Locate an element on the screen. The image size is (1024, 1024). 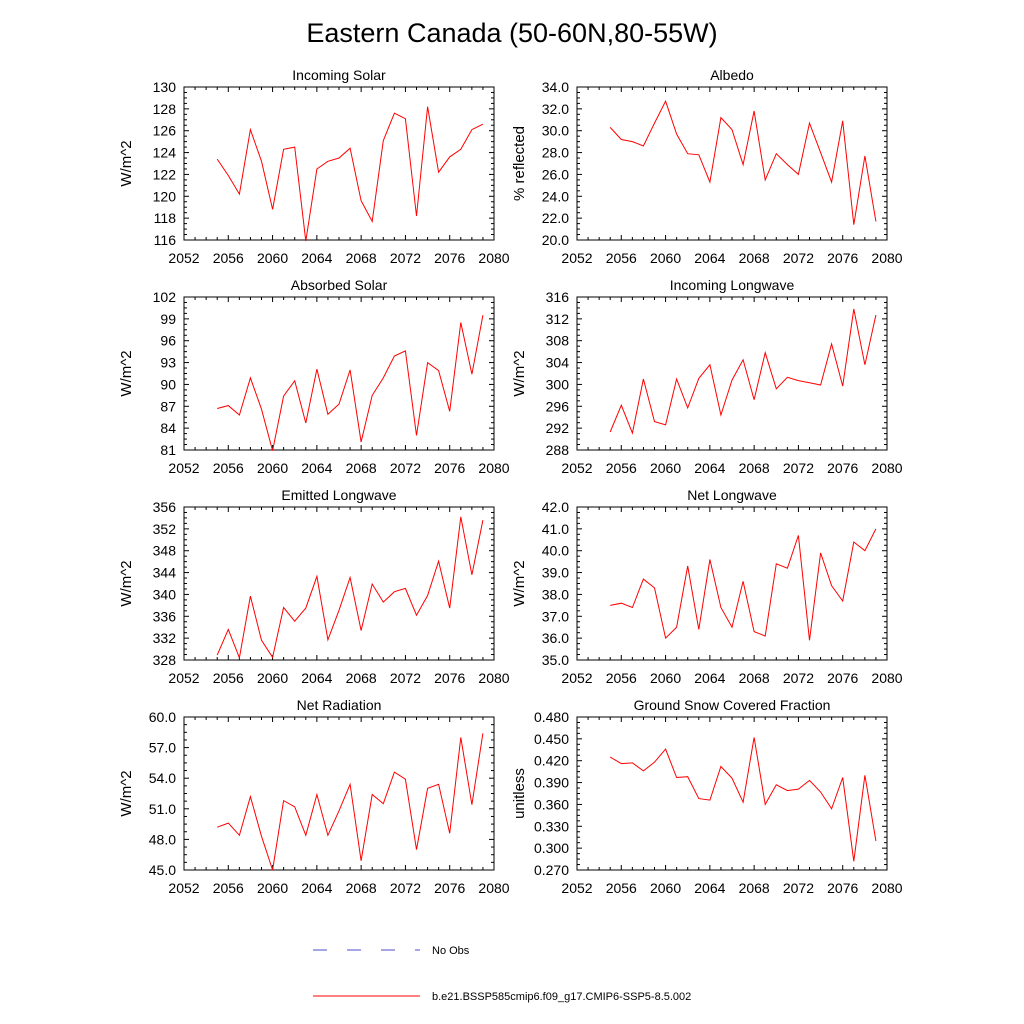
y-tick-label: 24.0 is located at coordinates (555, 196).